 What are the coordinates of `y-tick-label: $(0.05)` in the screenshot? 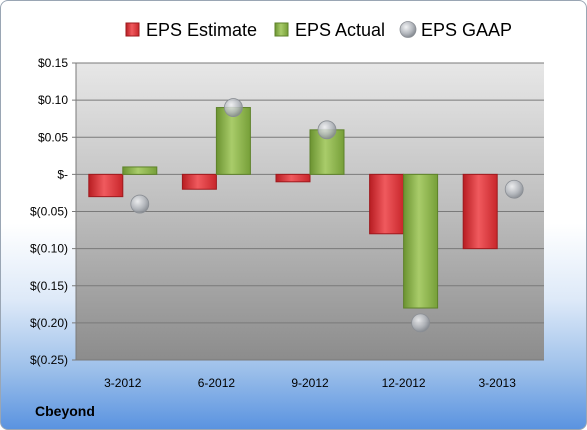 It's located at (49, 212).